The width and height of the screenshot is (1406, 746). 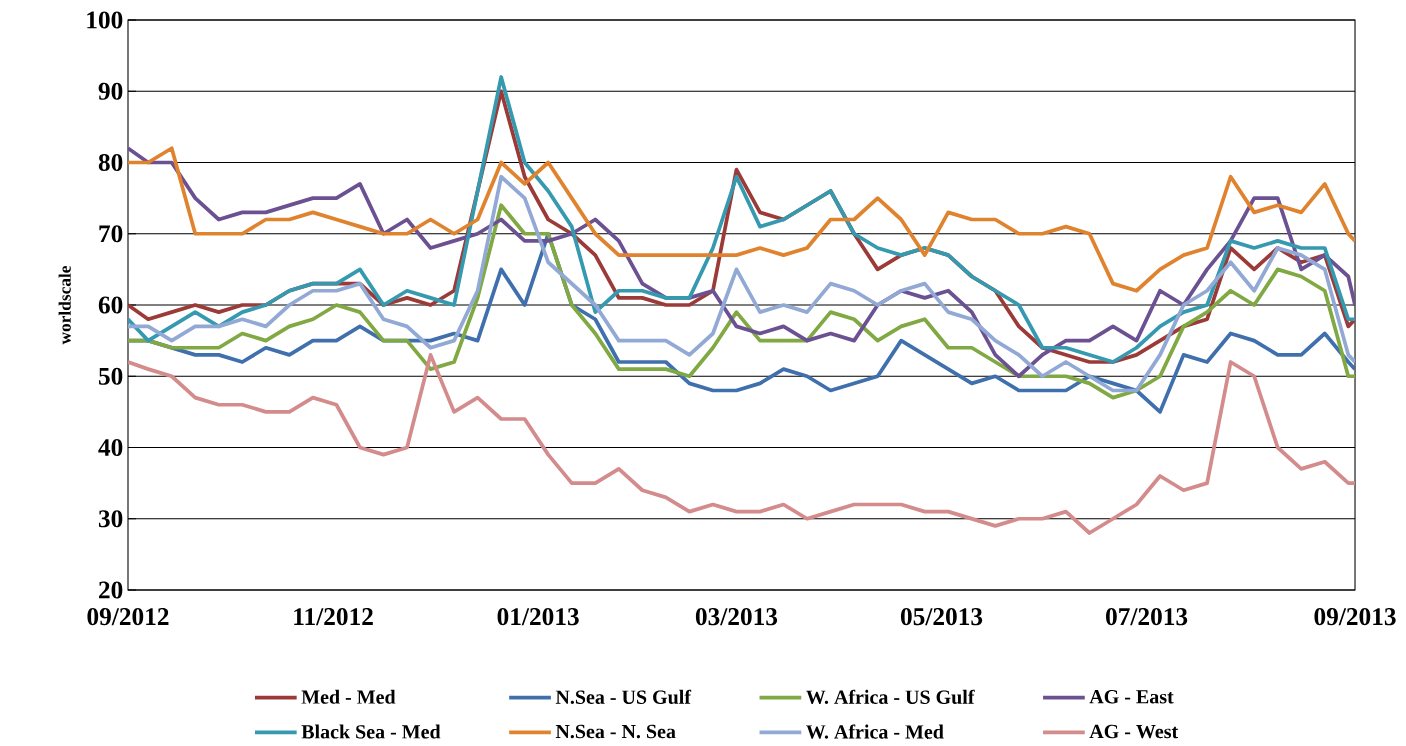 I want to click on legend-label: N.Sea - US Gulf, so click(x=623, y=697).